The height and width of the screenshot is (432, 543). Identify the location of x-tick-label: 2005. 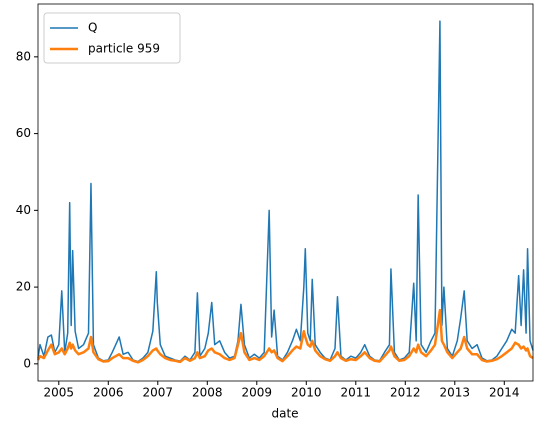
(59, 393).